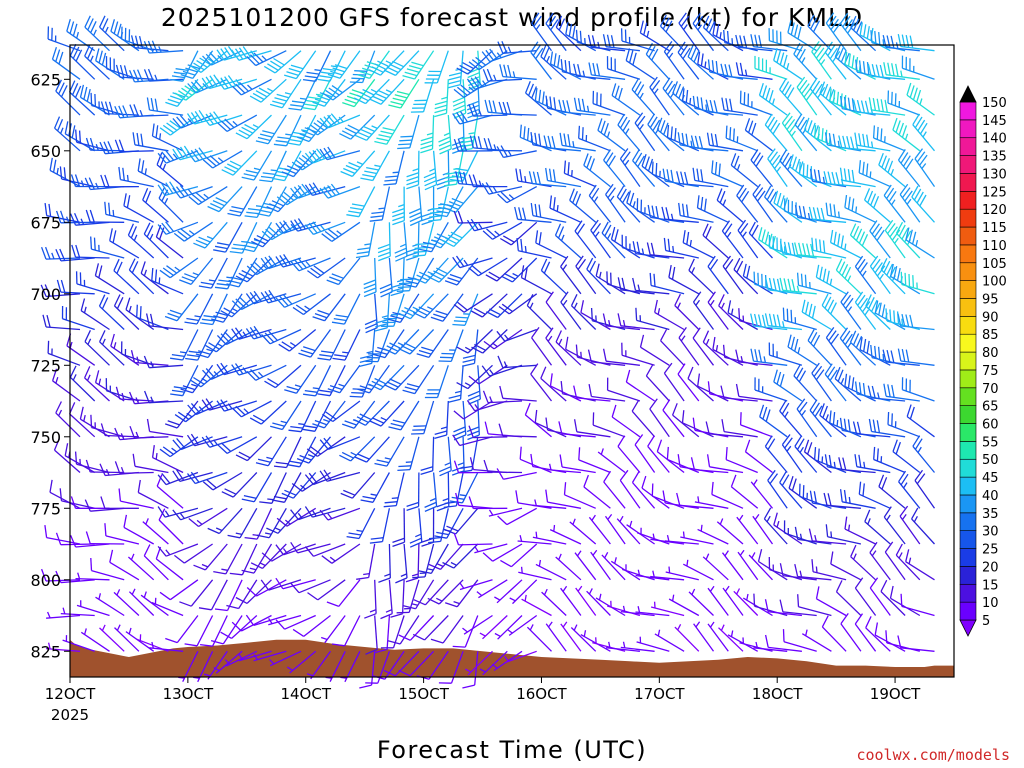 This screenshot has width=1024, height=768. Describe the element at coordinates (70, 715) in the screenshot. I see `x-axis-year: 2025` at that location.